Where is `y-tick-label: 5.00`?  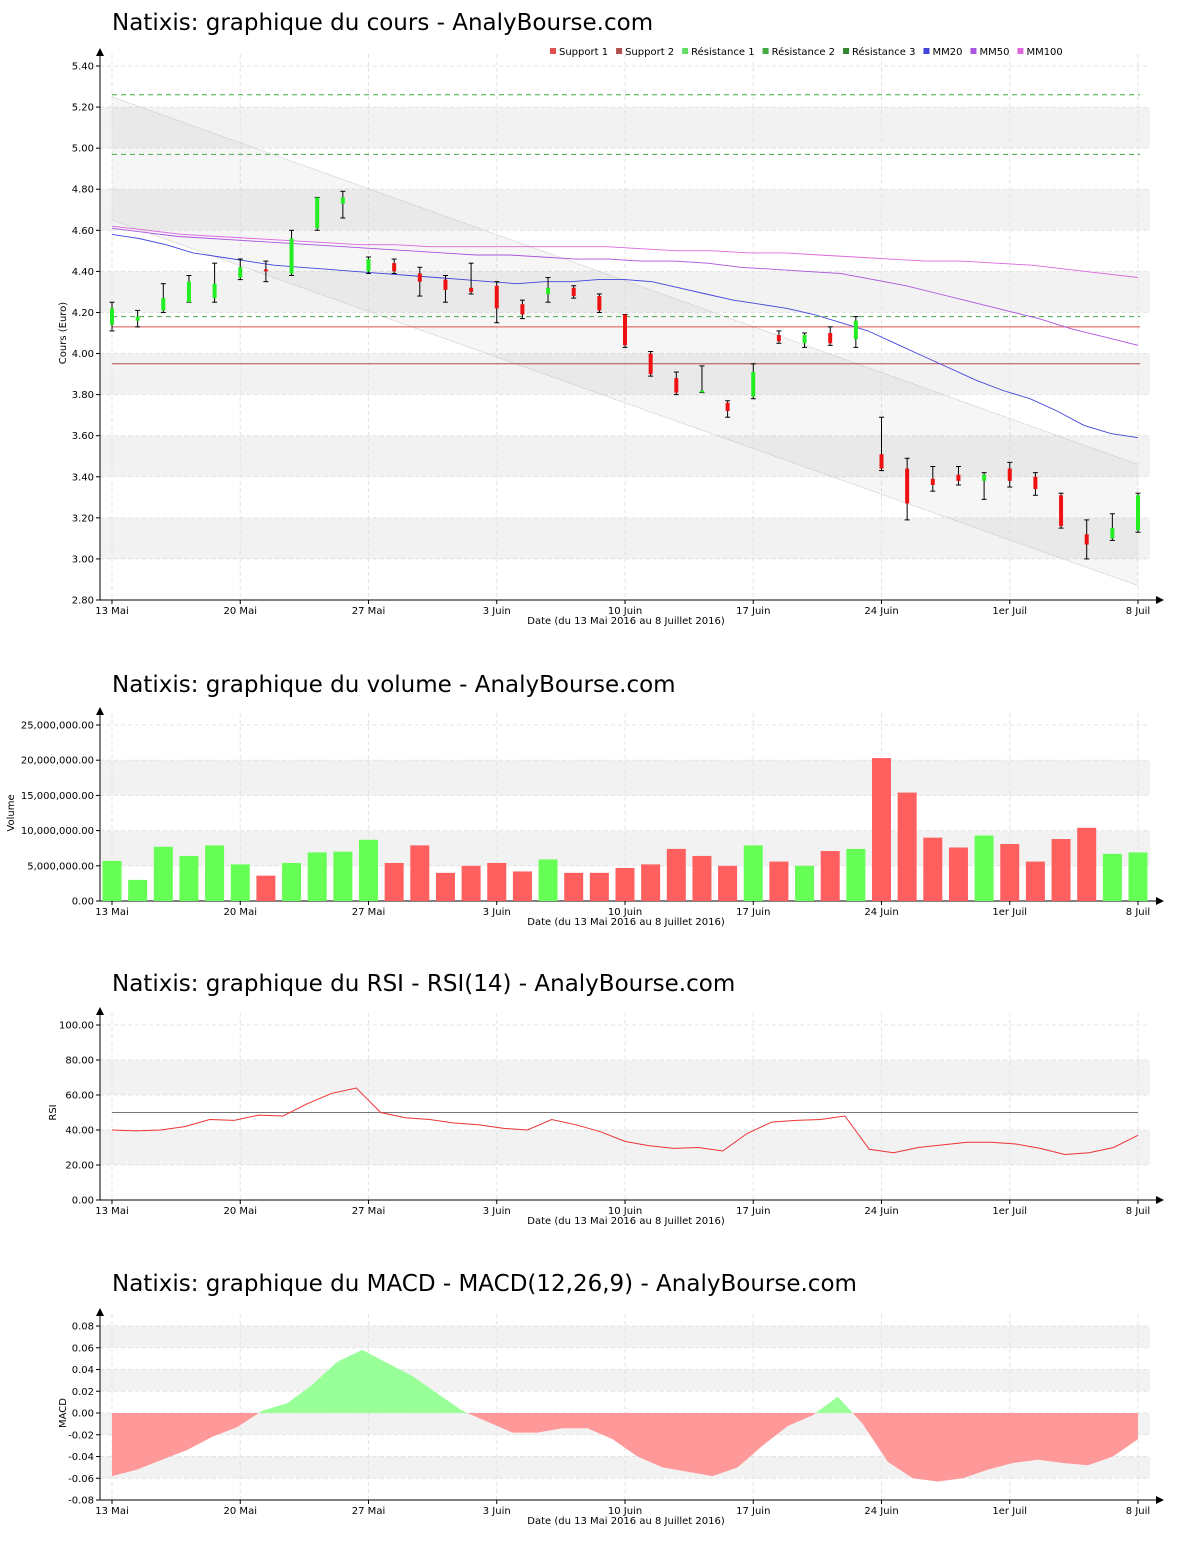
y-tick-label: 5.00 is located at coordinates (83, 149).